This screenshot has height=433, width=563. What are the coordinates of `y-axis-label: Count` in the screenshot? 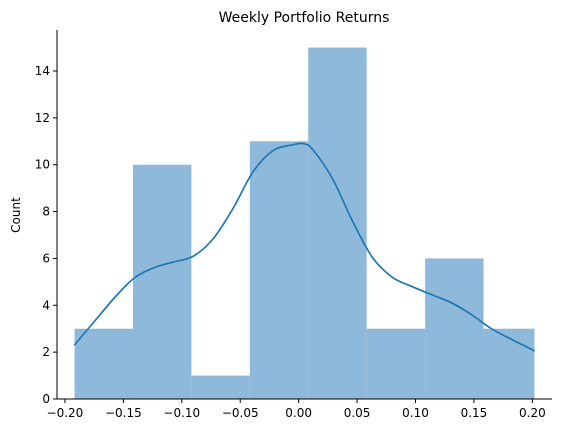 It's located at (16, 215).